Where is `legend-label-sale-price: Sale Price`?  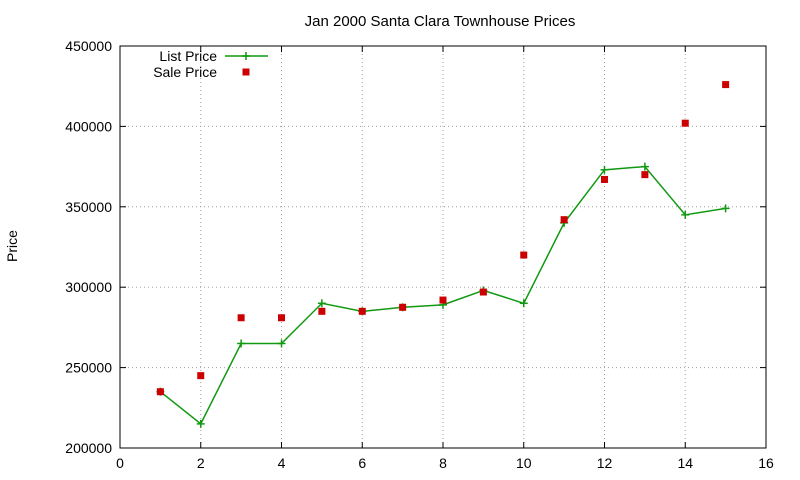 legend-label-sale-price: Sale Price is located at coordinates (185, 72).